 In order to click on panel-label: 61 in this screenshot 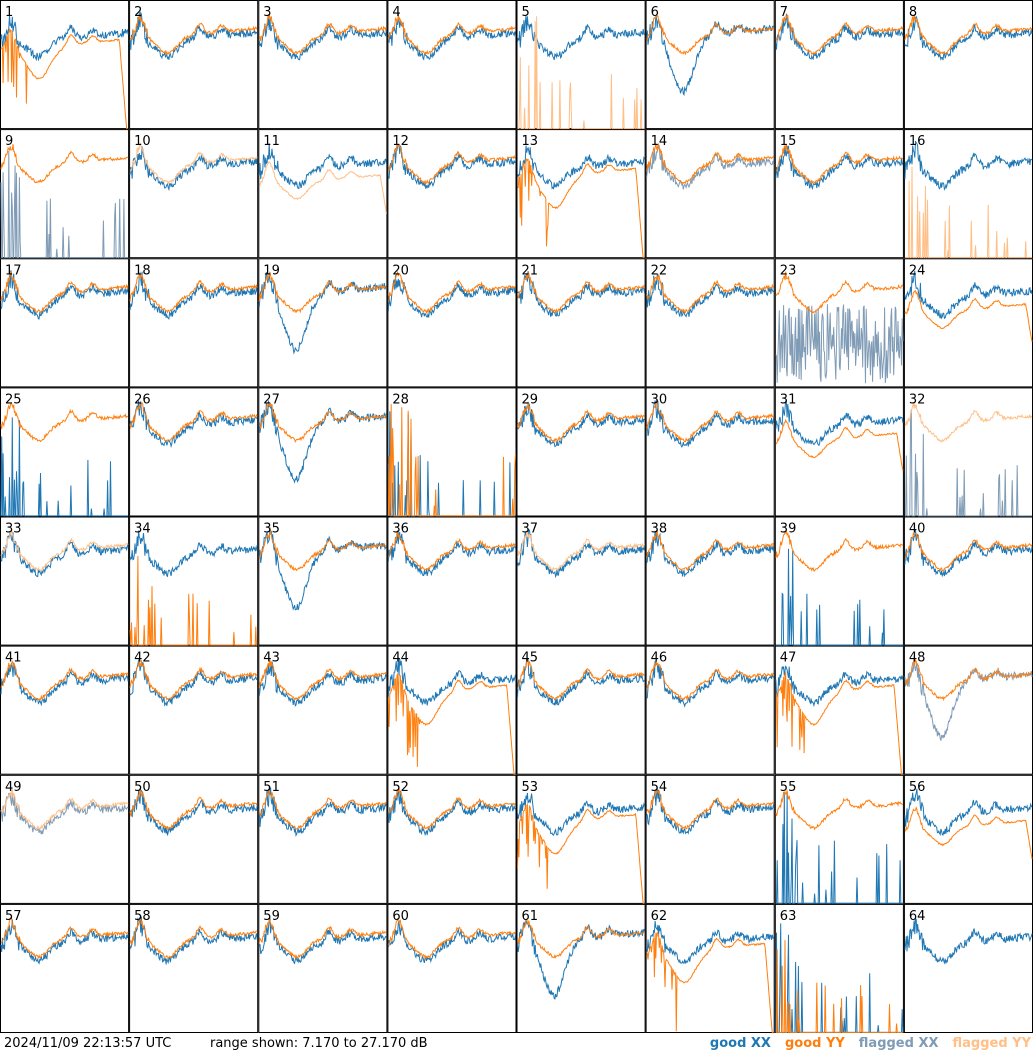, I will do `click(530, 916)`.